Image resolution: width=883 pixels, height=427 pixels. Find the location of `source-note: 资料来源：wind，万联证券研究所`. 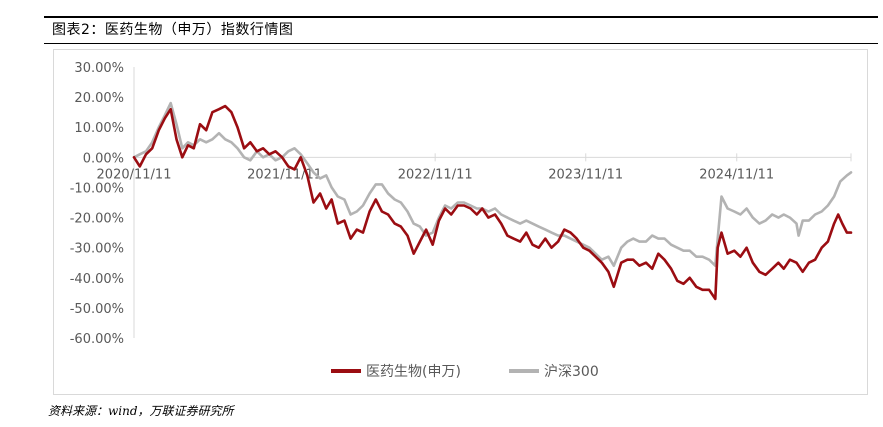

source-note: 资料来源：wind，万联证券研究所 is located at coordinates (141, 411).